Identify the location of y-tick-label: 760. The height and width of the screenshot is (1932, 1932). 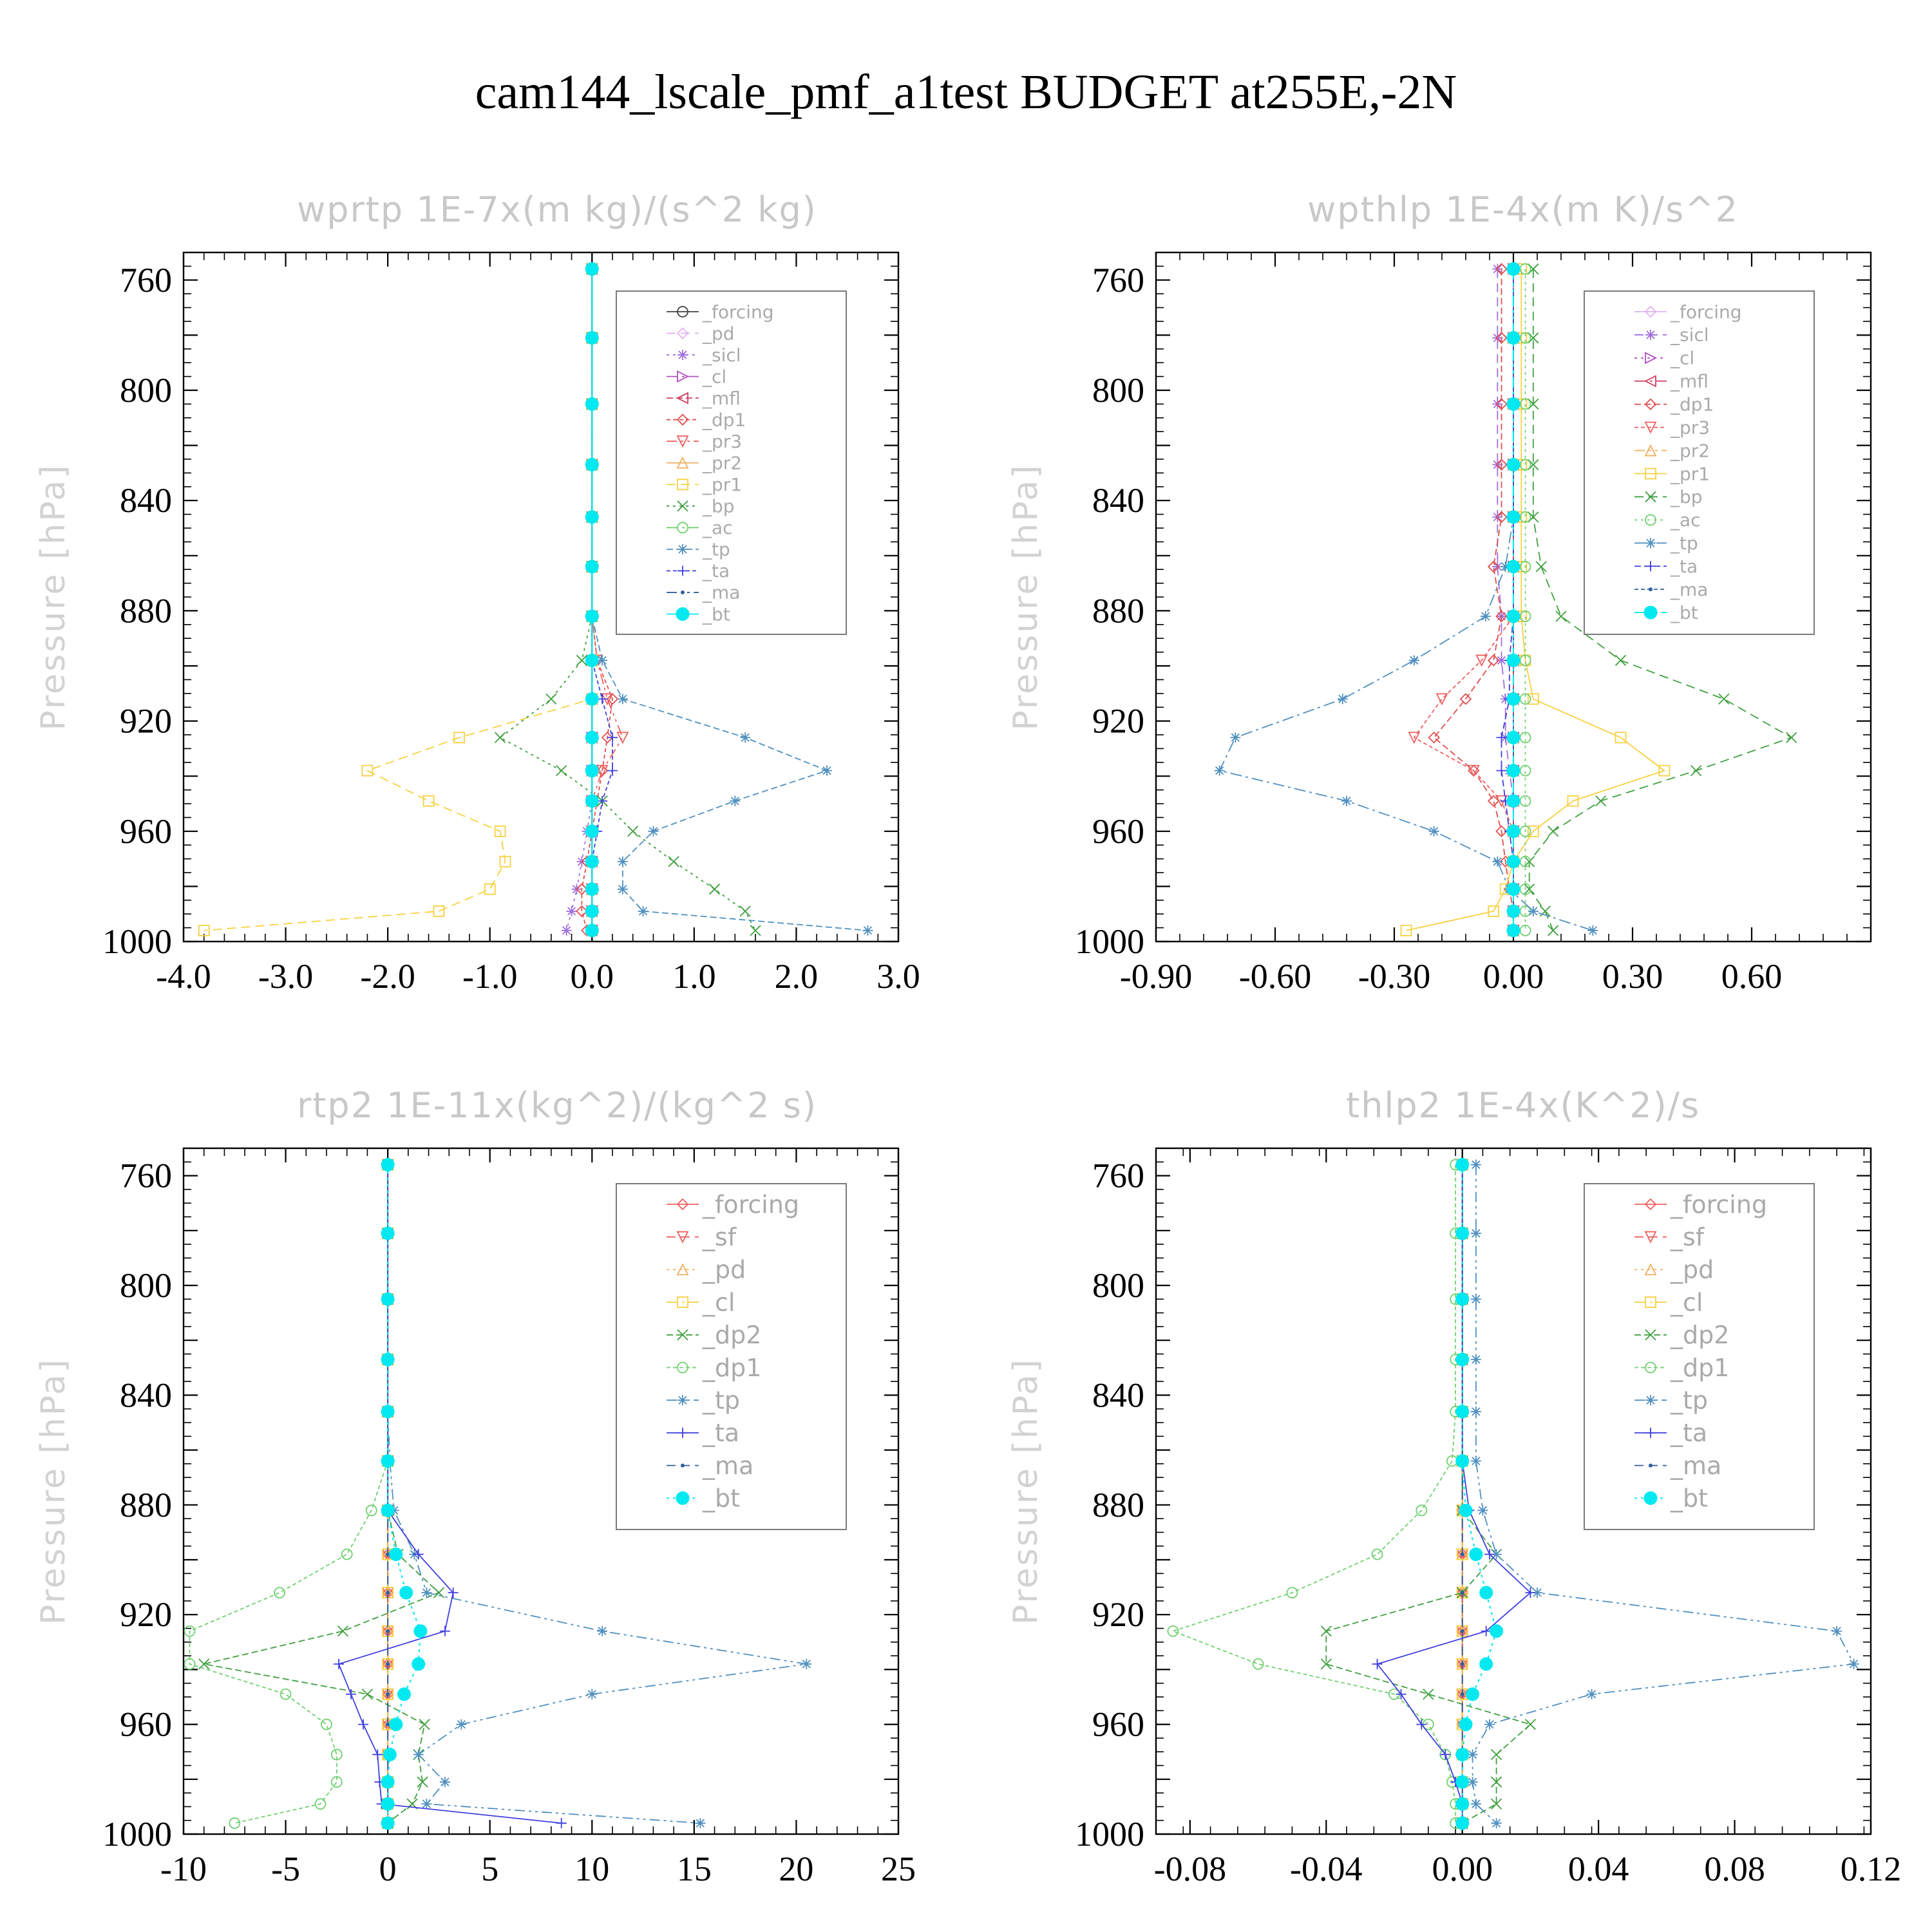
(1118, 1176).